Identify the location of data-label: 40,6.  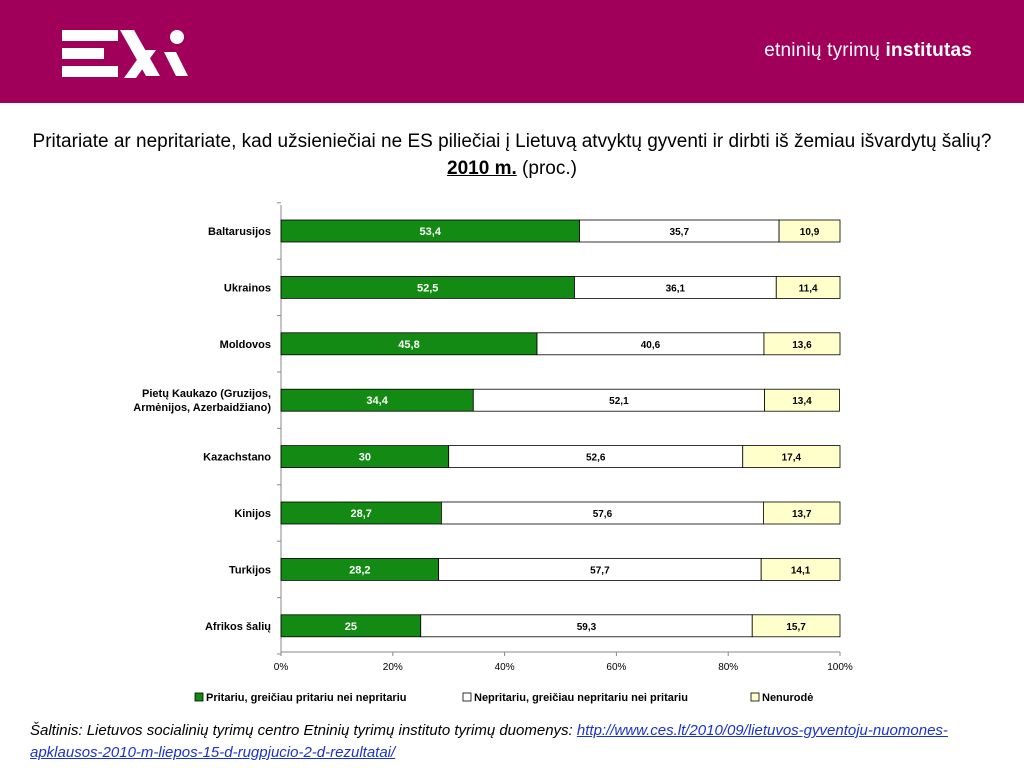
(651, 345).